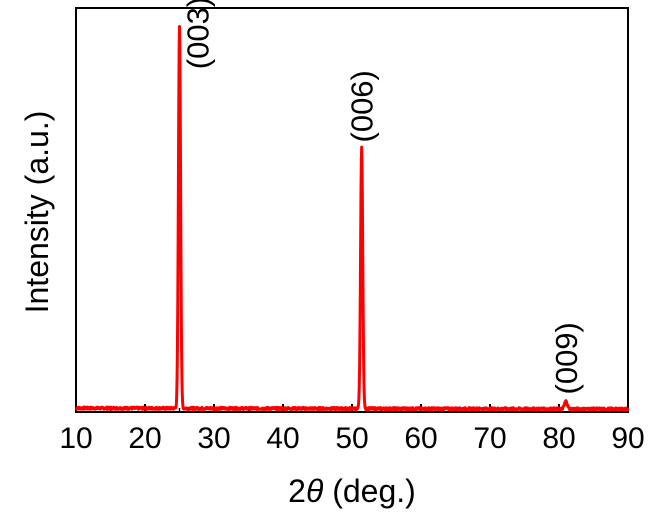 The height and width of the screenshot is (517, 656). I want to click on peak-label: (009), so click(566, 358).